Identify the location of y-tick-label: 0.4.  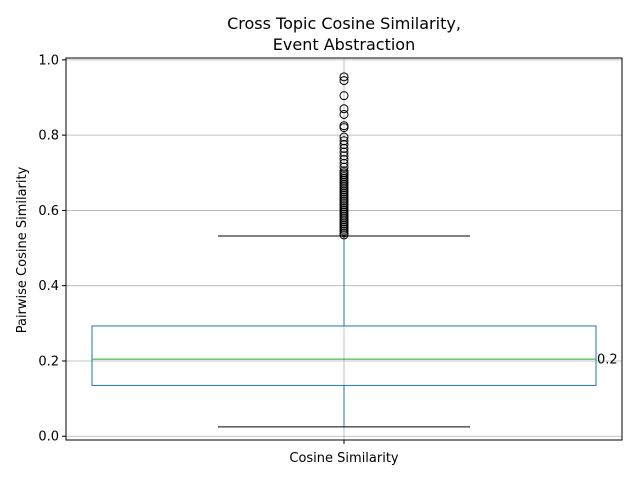
(48, 286).